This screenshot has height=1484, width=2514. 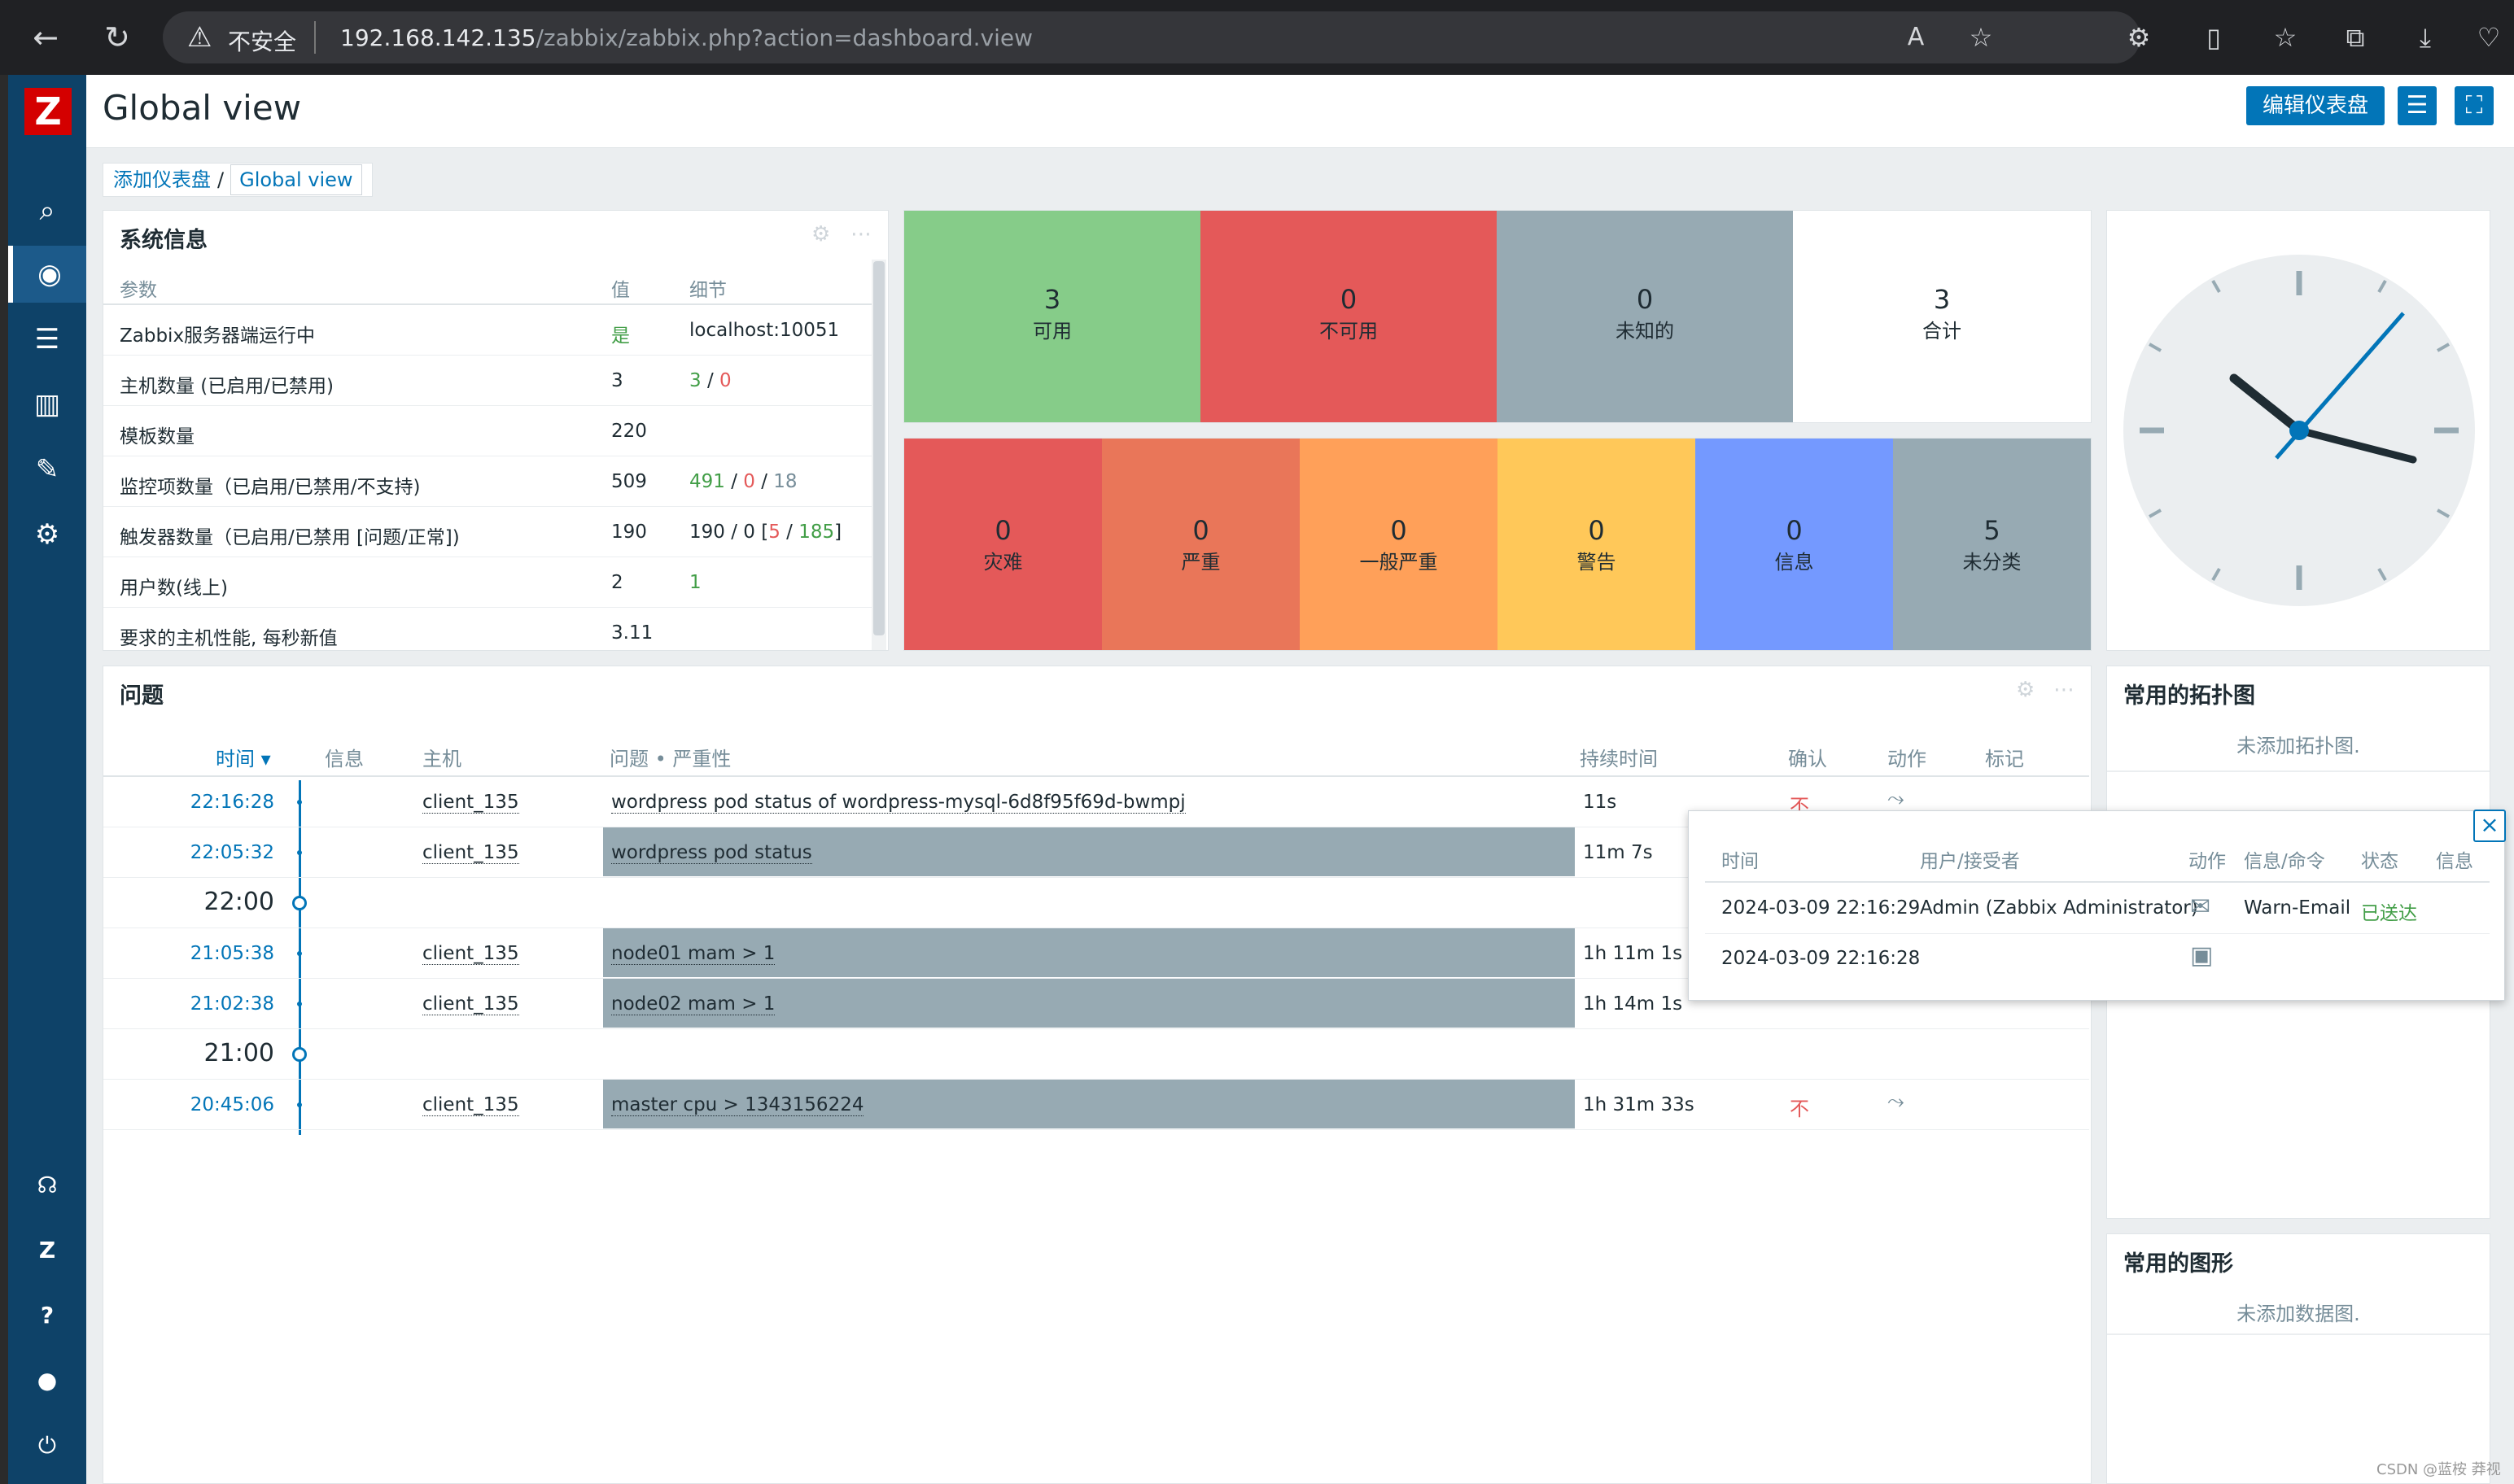 What do you see at coordinates (46, 37) in the screenshot?
I see `back-icon: ←` at bounding box center [46, 37].